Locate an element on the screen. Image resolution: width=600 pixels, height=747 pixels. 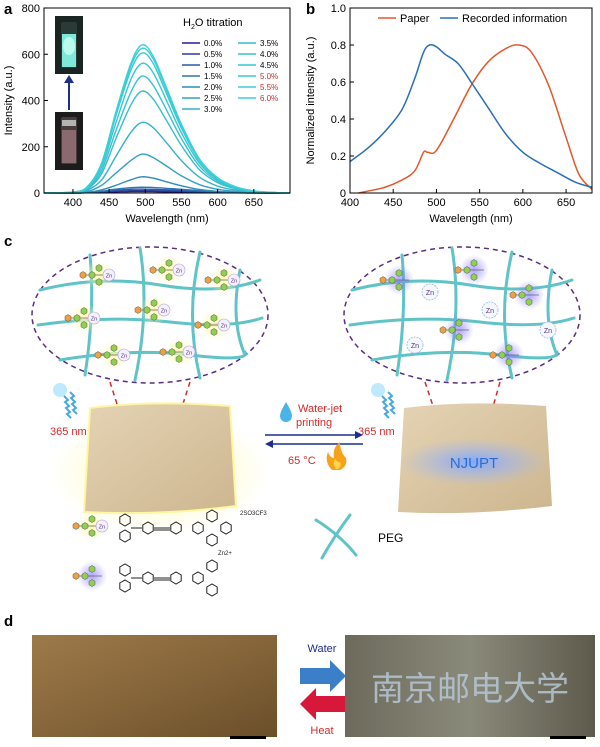
photo-after is located at coordinates (470, 686).